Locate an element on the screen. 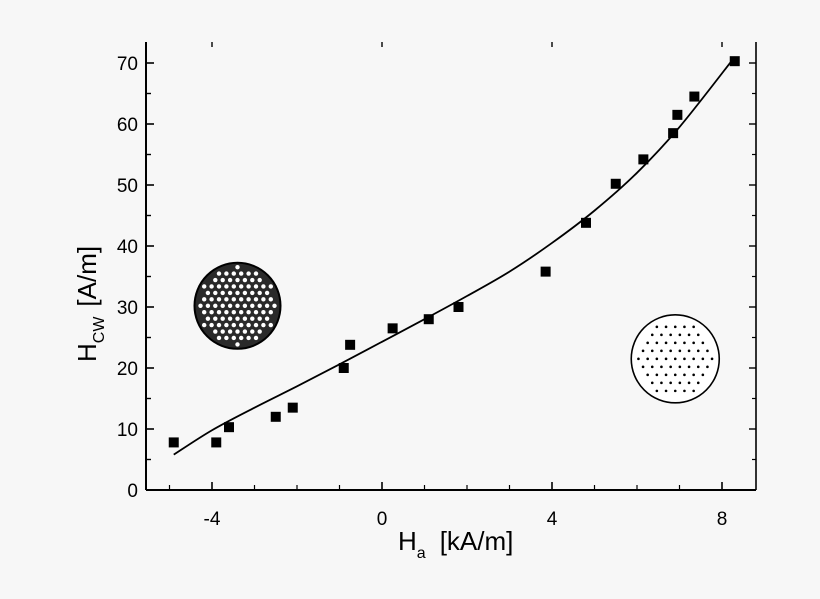 The image size is (820, 599). x-axis-title: Ha [kA/m] is located at coordinates (455, 544).